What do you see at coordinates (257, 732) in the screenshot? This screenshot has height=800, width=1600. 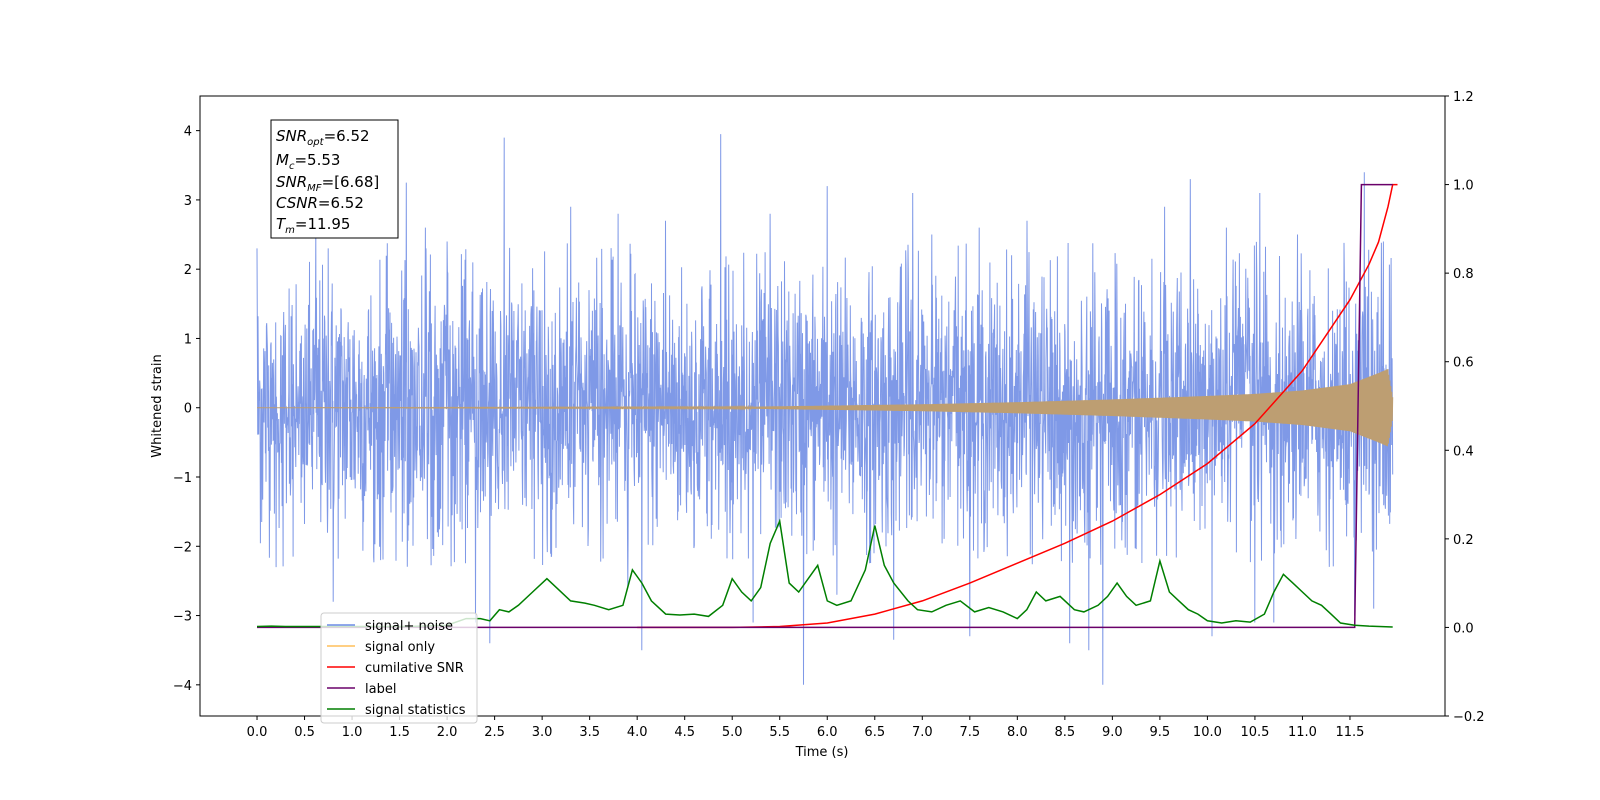 I see `x-tick-label: 0.0` at bounding box center [257, 732].